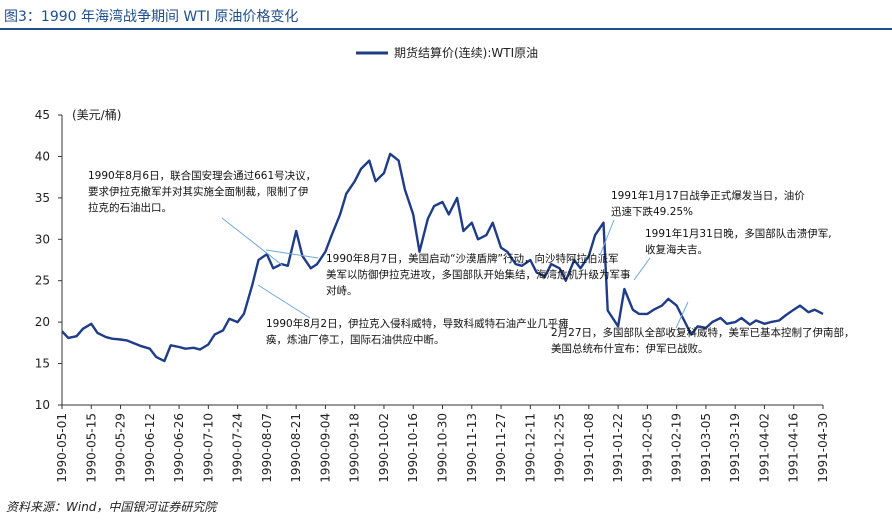 This screenshot has height=522, width=892. What do you see at coordinates (284, 301) in the screenshot?
I see `leader-a3` at bounding box center [284, 301].